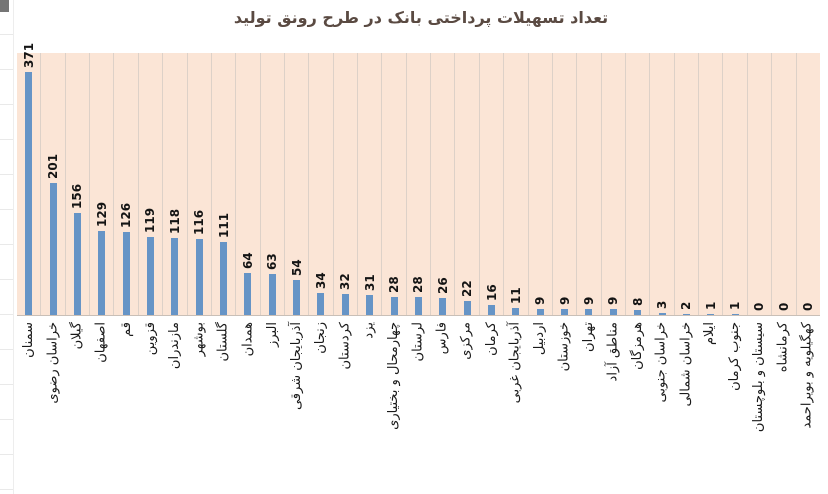 The width and height of the screenshot is (828, 494). Describe the element at coordinates (394, 406) in the screenshot. I see `category-label-cell: چهارمحال و بختیاری` at that location.